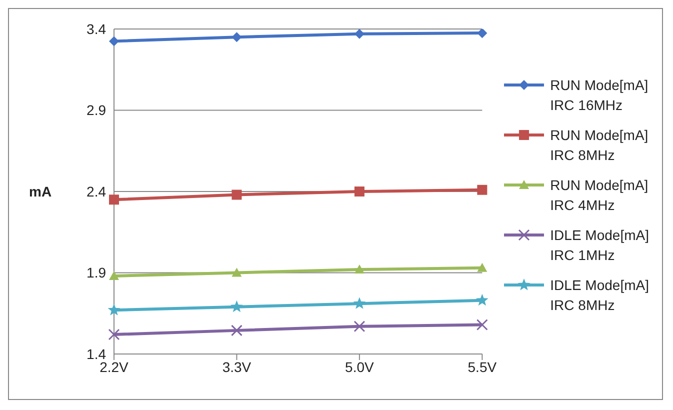  I want to click on x-tick-label: 3.3V, so click(237, 366).